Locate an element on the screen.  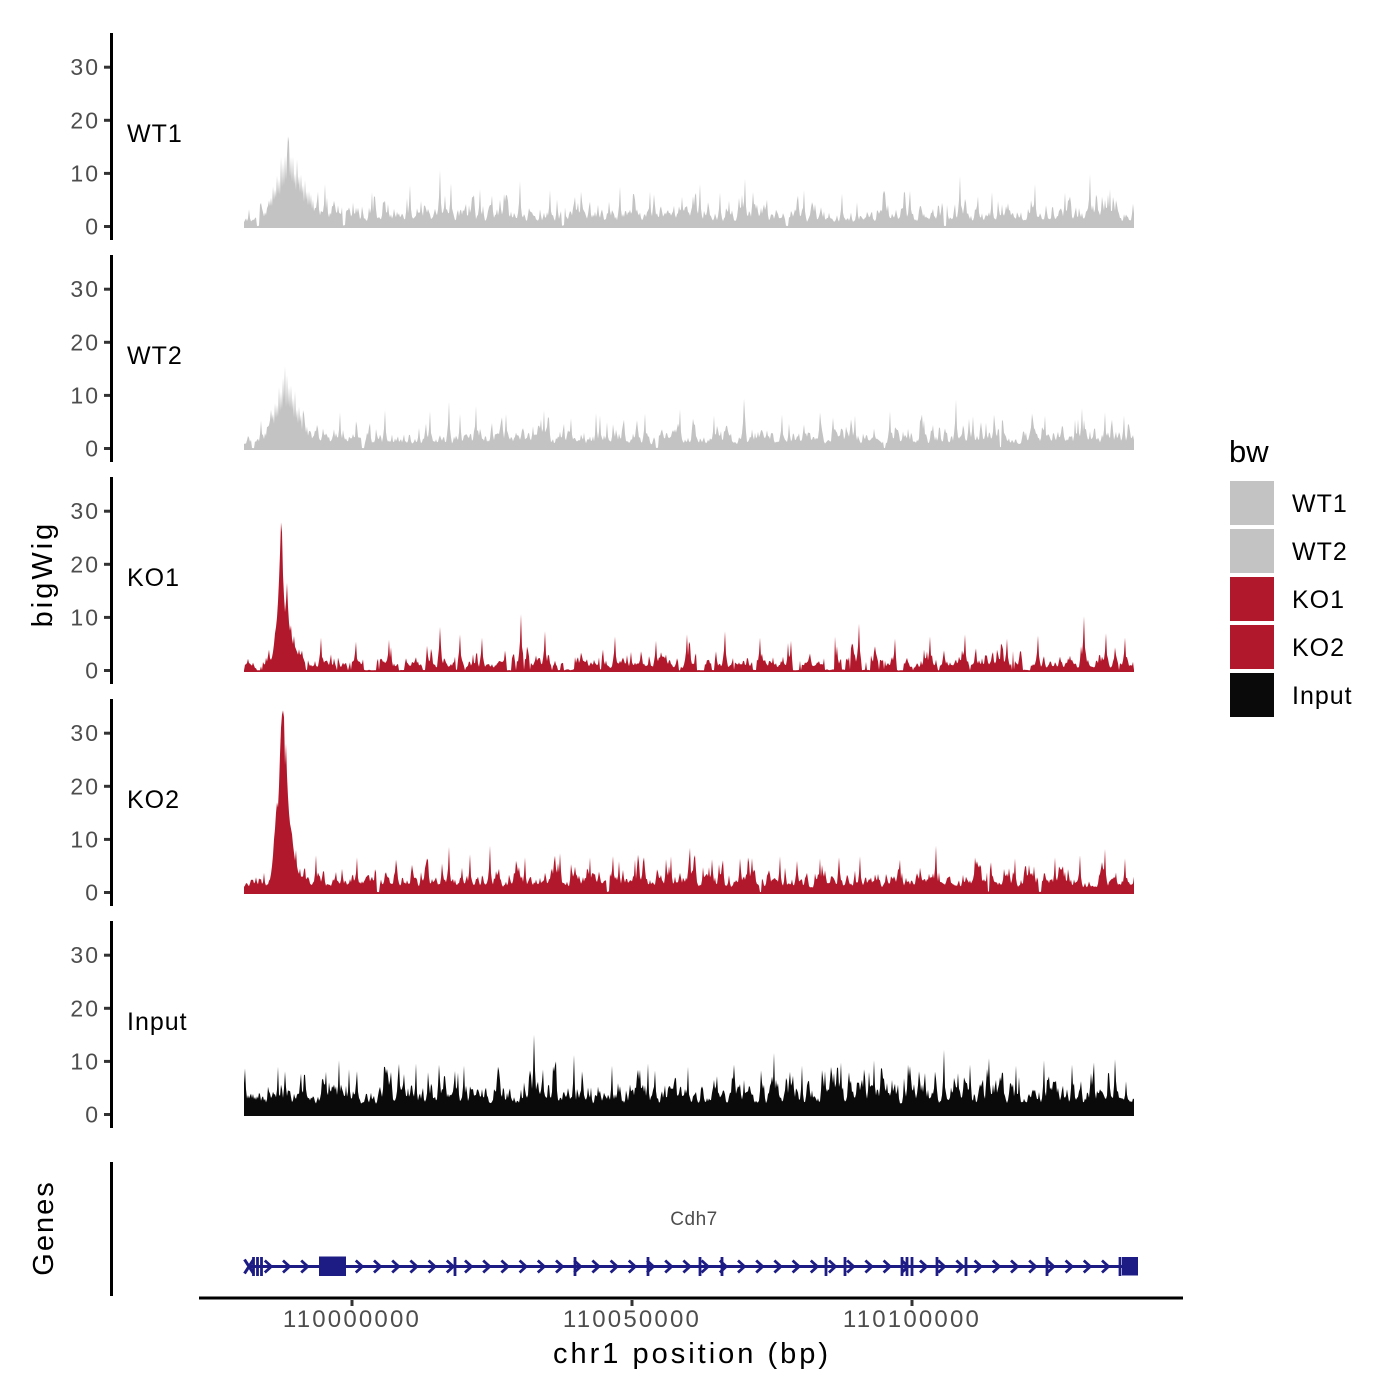
svg-text: Genes is located at coordinates (44, 1227).